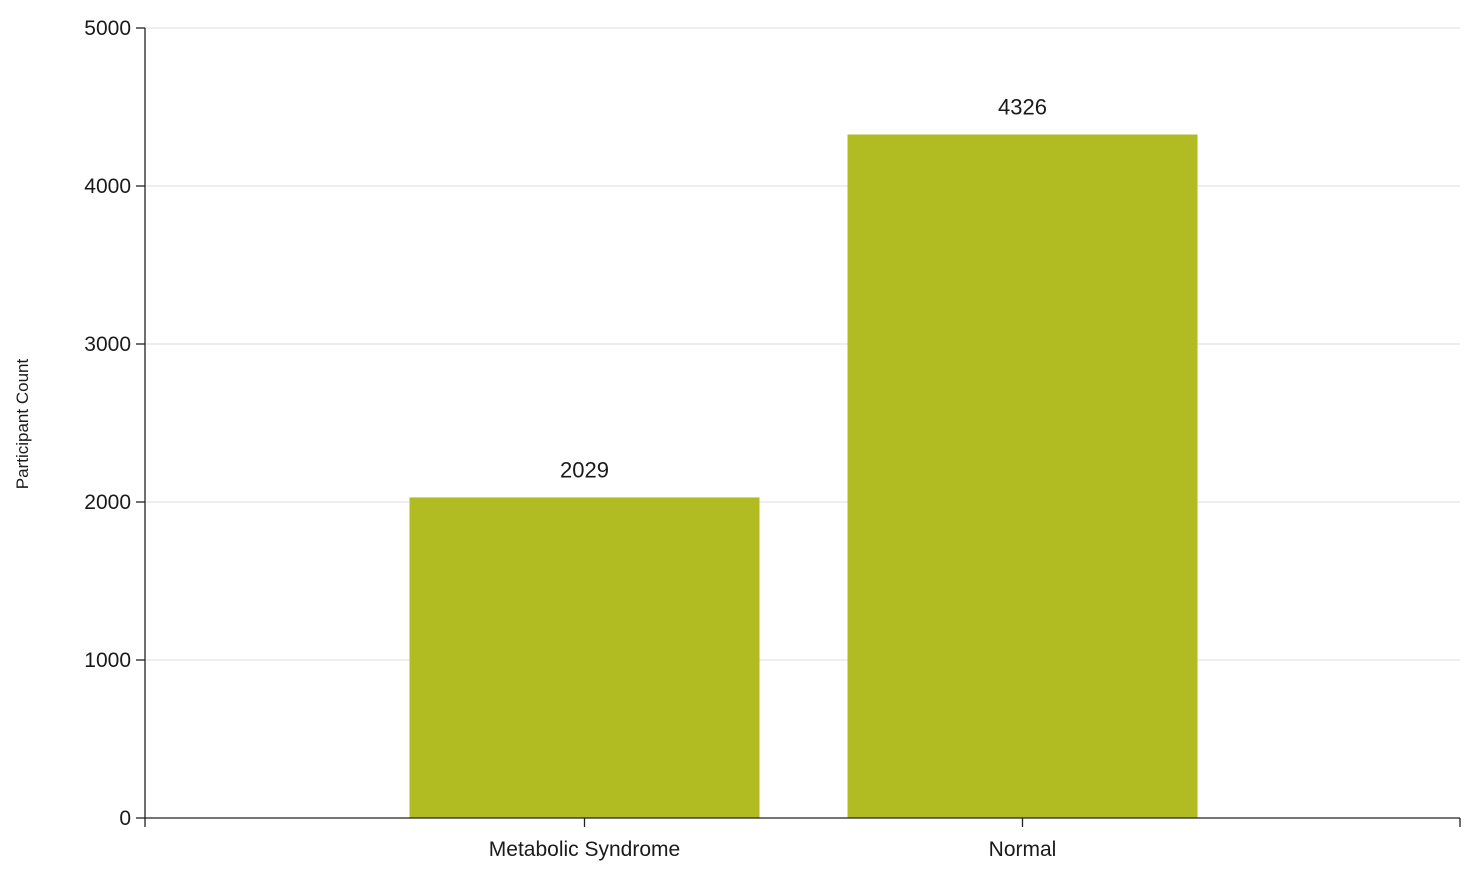  Describe the element at coordinates (125, 818) in the screenshot. I see `y-tick-label: 0` at that location.